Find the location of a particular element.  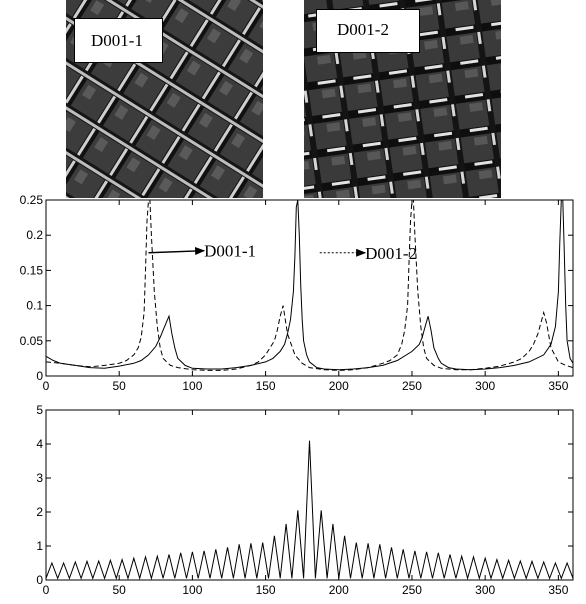

annotation-label: D001-2 is located at coordinates (391, 253).